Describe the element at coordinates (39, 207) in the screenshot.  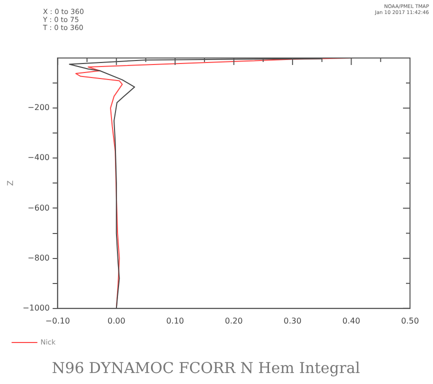
I see `y-tick-label: −600` at that location.